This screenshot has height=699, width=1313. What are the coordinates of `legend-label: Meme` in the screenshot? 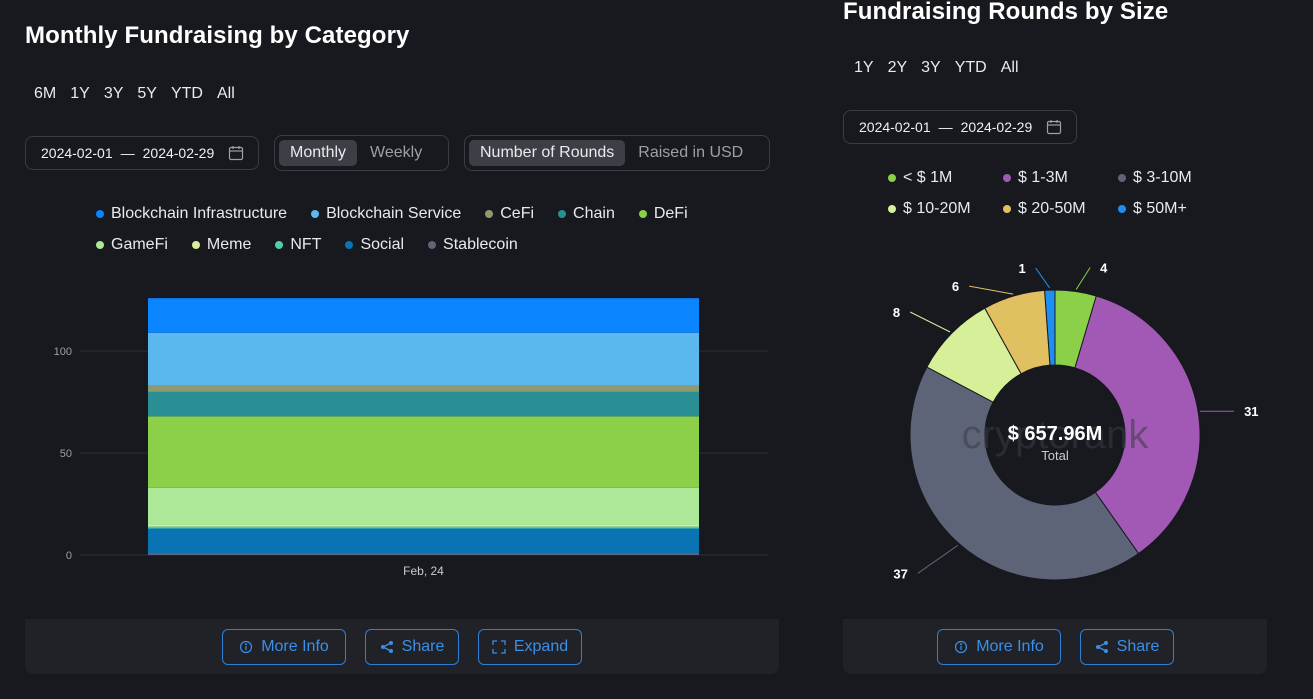 It's located at (229, 244).